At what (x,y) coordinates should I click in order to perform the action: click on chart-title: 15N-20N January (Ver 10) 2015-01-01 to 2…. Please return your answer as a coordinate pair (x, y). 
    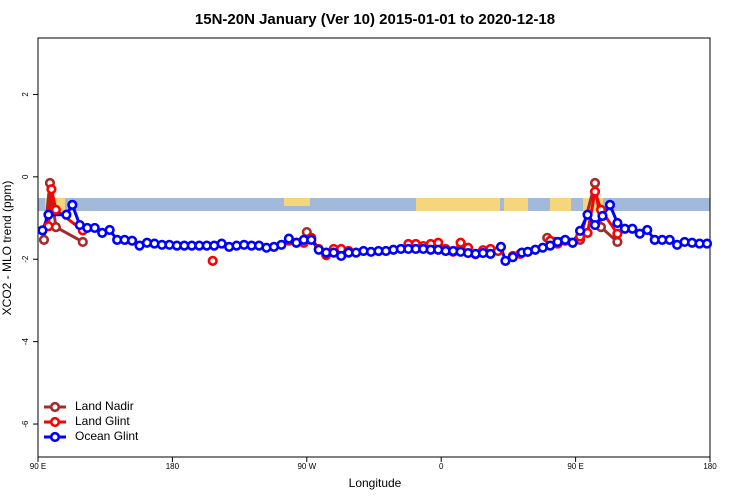
    Looking at the image, I should click on (375, 19).